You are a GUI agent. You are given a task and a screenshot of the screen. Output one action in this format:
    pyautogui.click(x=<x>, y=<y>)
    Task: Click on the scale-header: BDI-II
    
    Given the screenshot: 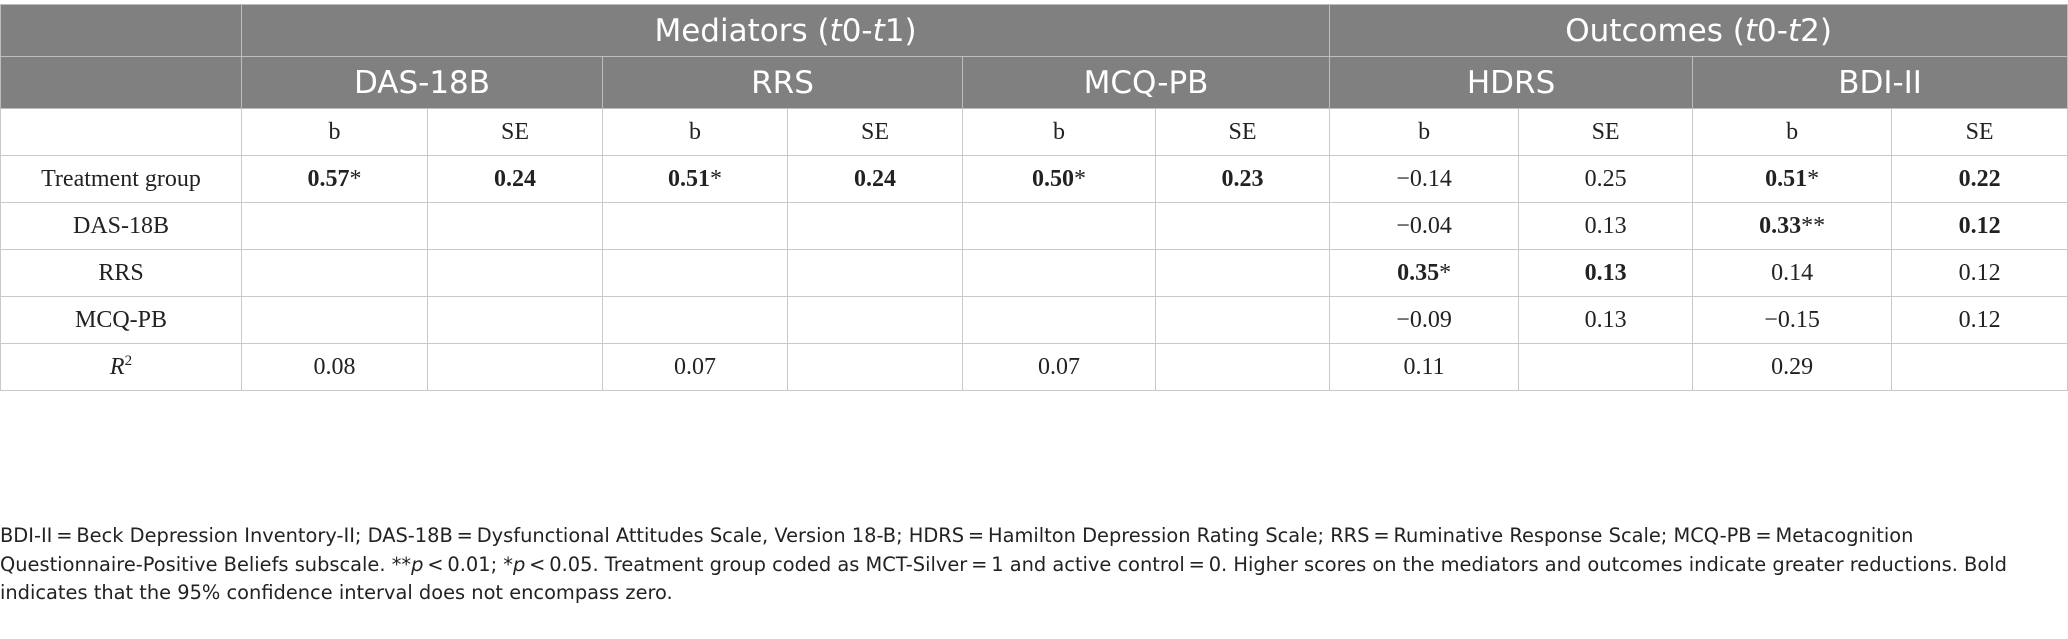 What is the action you would take?
    pyautogui.click(x=1880, y=82)
    